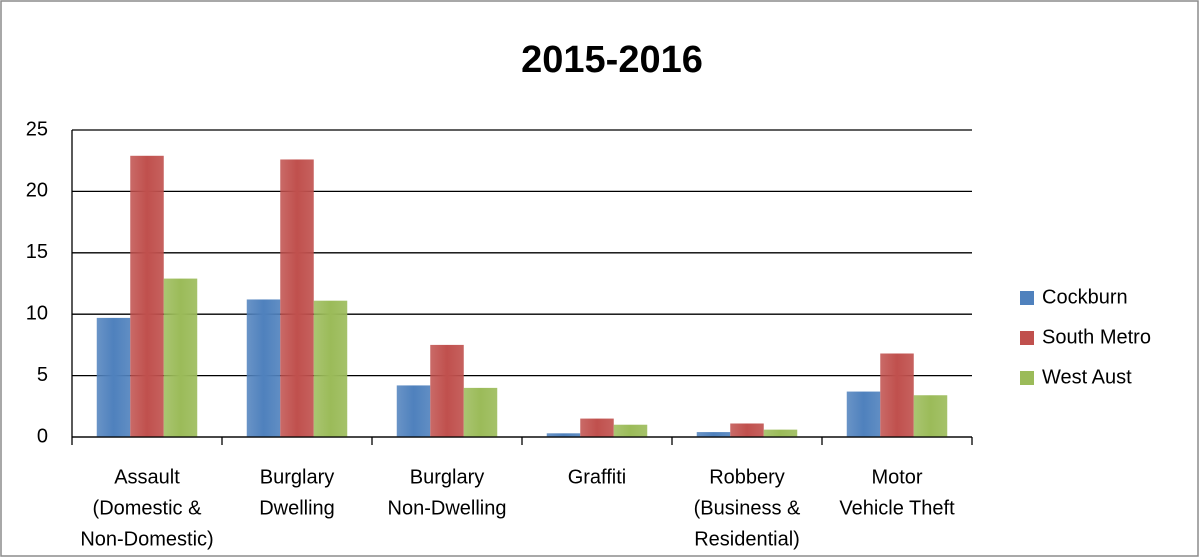 This screenshot has width=1200, height=558. I want to click on y-tick-label: 5, so click(42, 375).